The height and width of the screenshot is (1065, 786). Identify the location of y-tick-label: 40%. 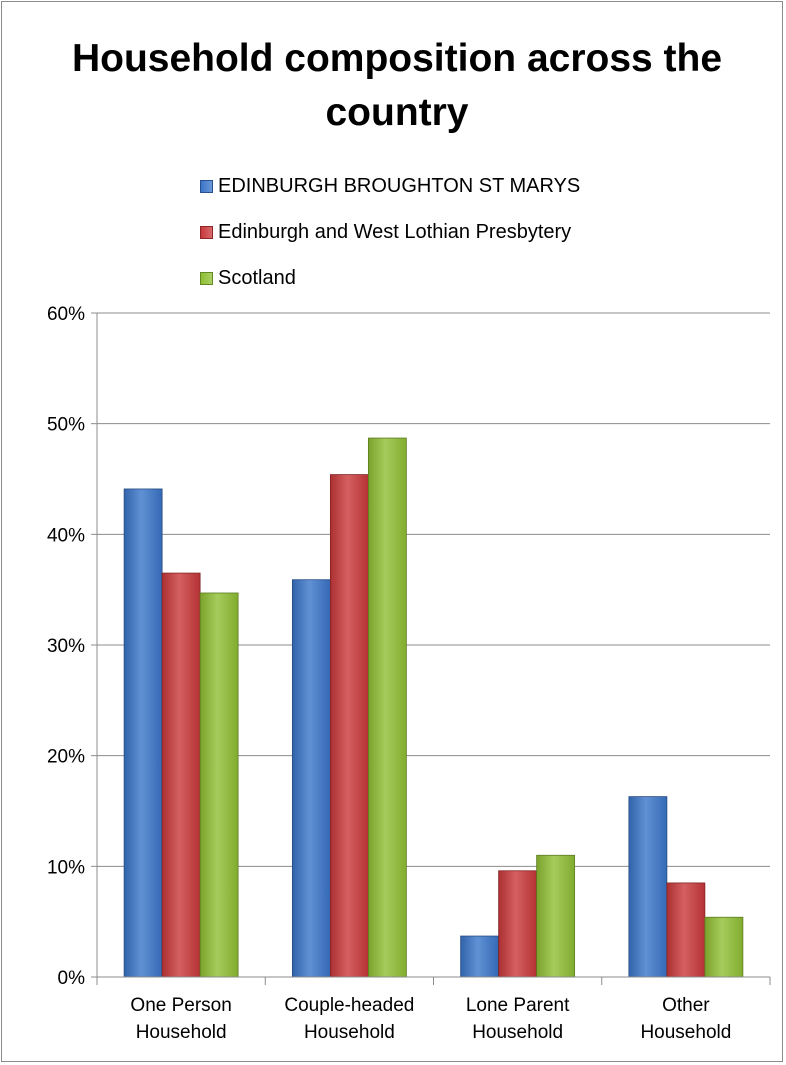
(66, 535).